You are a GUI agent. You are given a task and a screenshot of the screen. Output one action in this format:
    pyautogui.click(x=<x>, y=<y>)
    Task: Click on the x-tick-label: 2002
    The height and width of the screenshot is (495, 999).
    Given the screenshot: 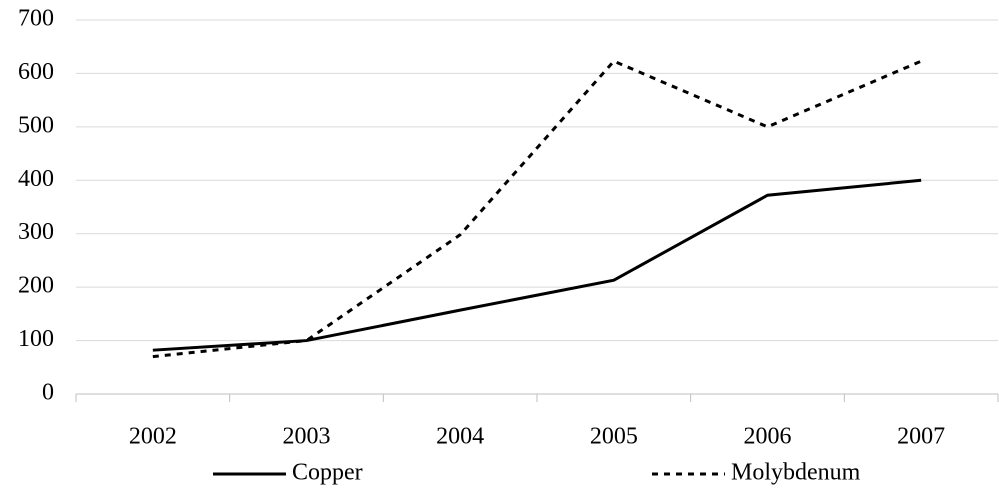 What is the action you would take?
    pyautogui.click(x=153, y=437)
    